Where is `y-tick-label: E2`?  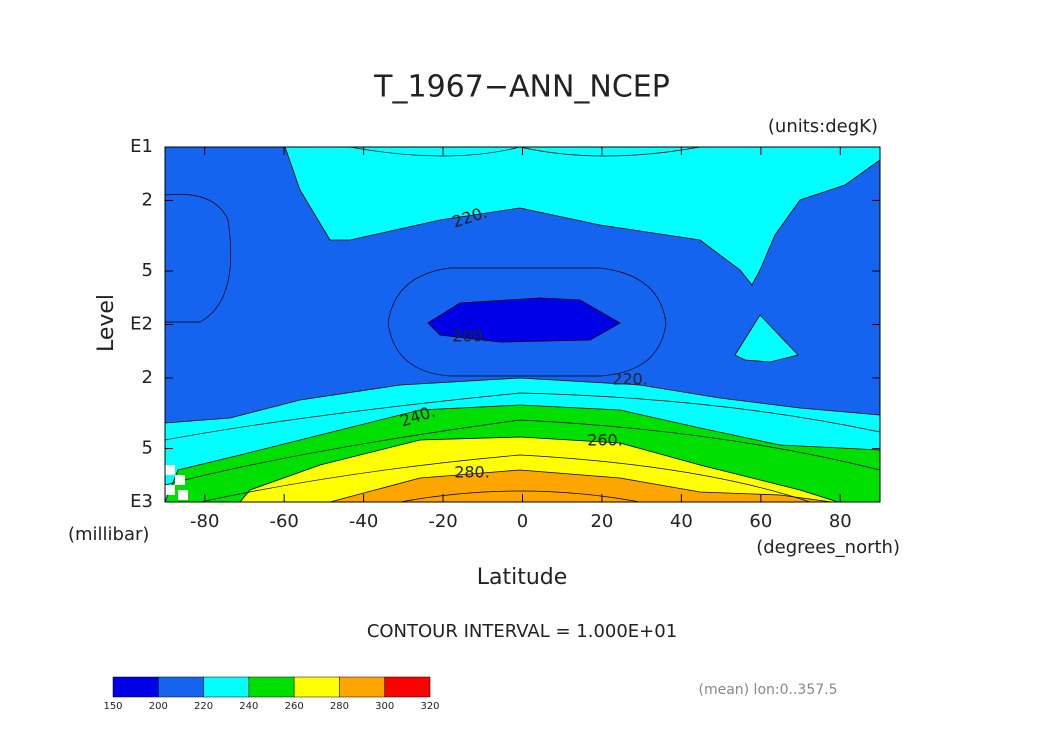
y-tick-label: E2 is located at coordinates (141, 324).